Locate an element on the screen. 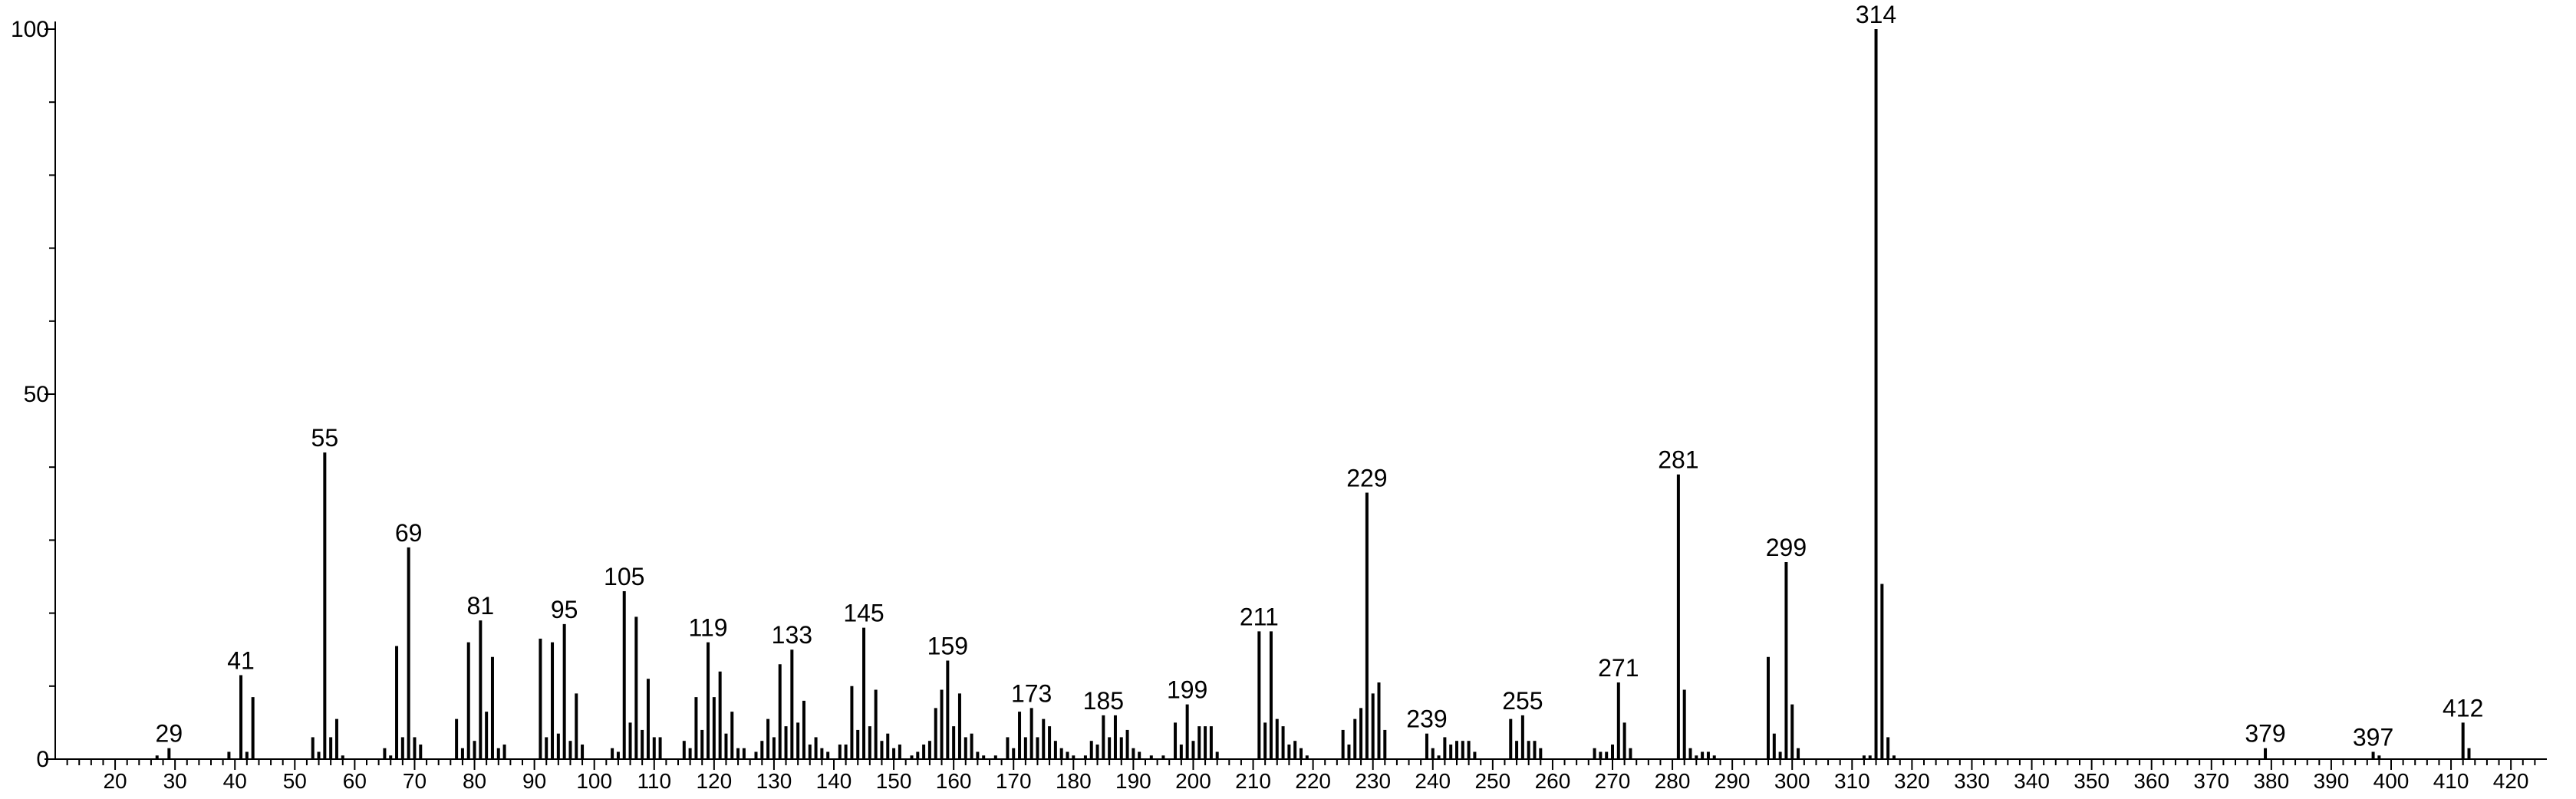  y-tick-label: 50 is located at coordinates (36, 394).